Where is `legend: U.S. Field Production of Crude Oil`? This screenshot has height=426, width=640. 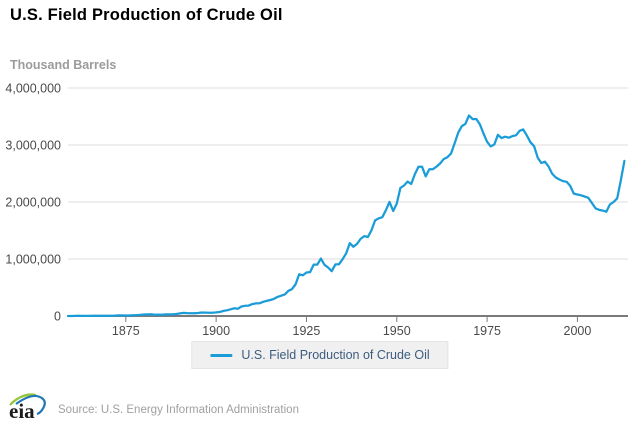 legend: U.S. Field Production of Crude Oil is located at coordinates (320, 355).